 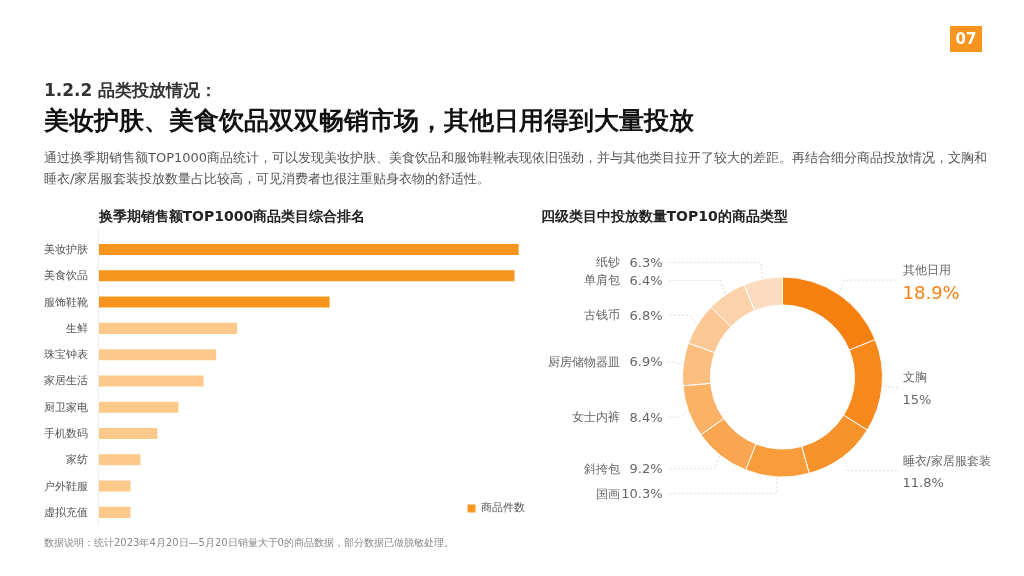 I want to click on data-label: 15%, so click(x=917, y=399).